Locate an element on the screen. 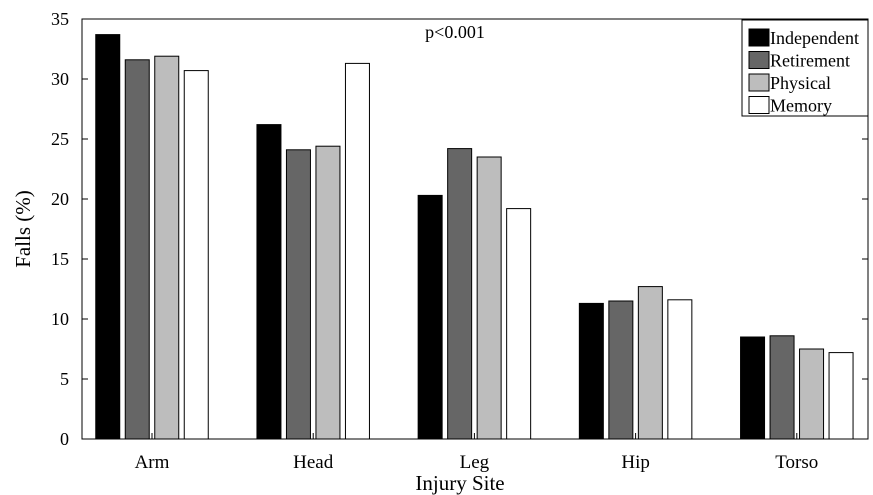 The height and width of the screenshot is (495, 873). bar-arm-independent is located at coordinates (108, 237).